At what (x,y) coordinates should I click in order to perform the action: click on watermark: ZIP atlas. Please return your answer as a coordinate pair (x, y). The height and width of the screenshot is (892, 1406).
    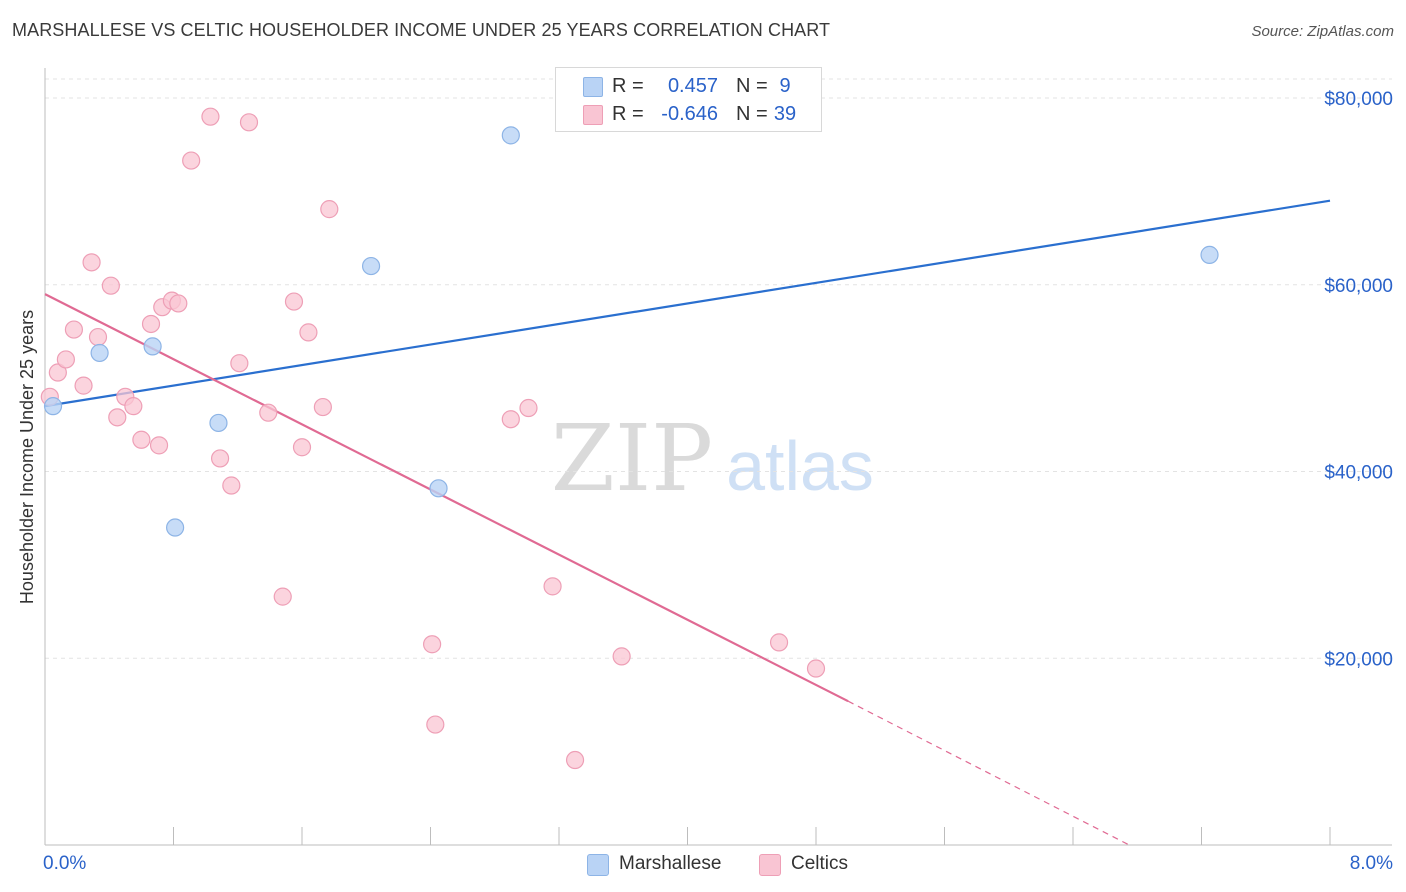
    Looking at the image, I should click on (712, 458).